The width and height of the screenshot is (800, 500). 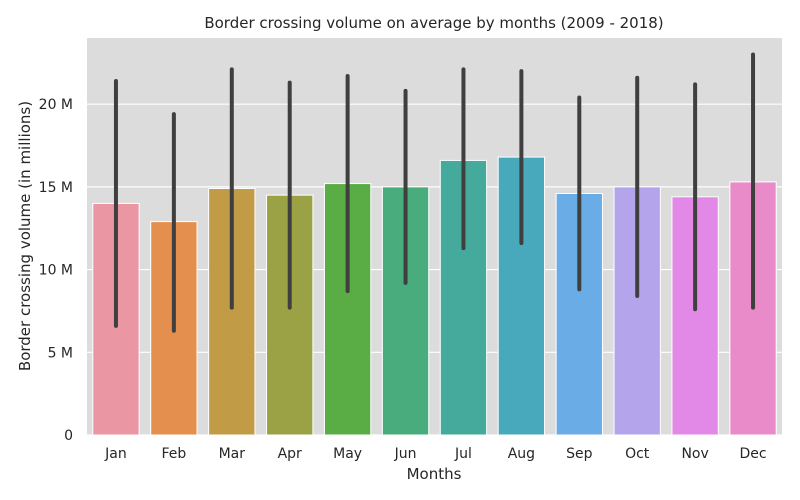 I want to click on y-tick-label: 5 M, so click(x=60, y=353).